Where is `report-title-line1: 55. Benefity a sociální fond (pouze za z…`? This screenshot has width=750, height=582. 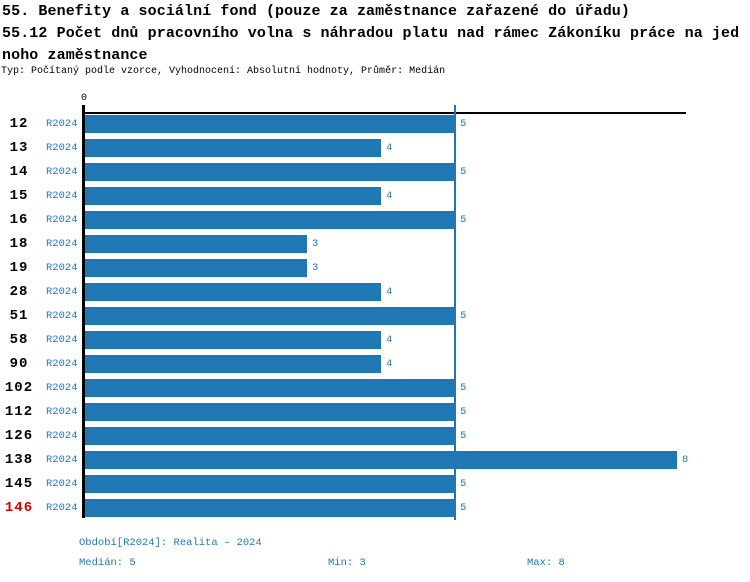 report-title-line1: 55. Benefity a sociální fond (pouze za z… is located at coordinates (316, 11).